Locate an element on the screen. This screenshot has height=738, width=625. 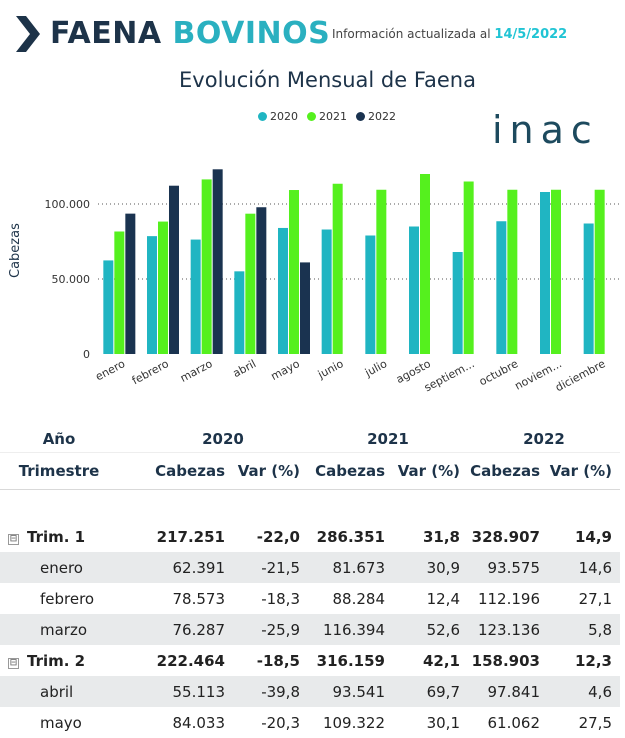
bar-2022-mayo is located at coordinates (305, 308).